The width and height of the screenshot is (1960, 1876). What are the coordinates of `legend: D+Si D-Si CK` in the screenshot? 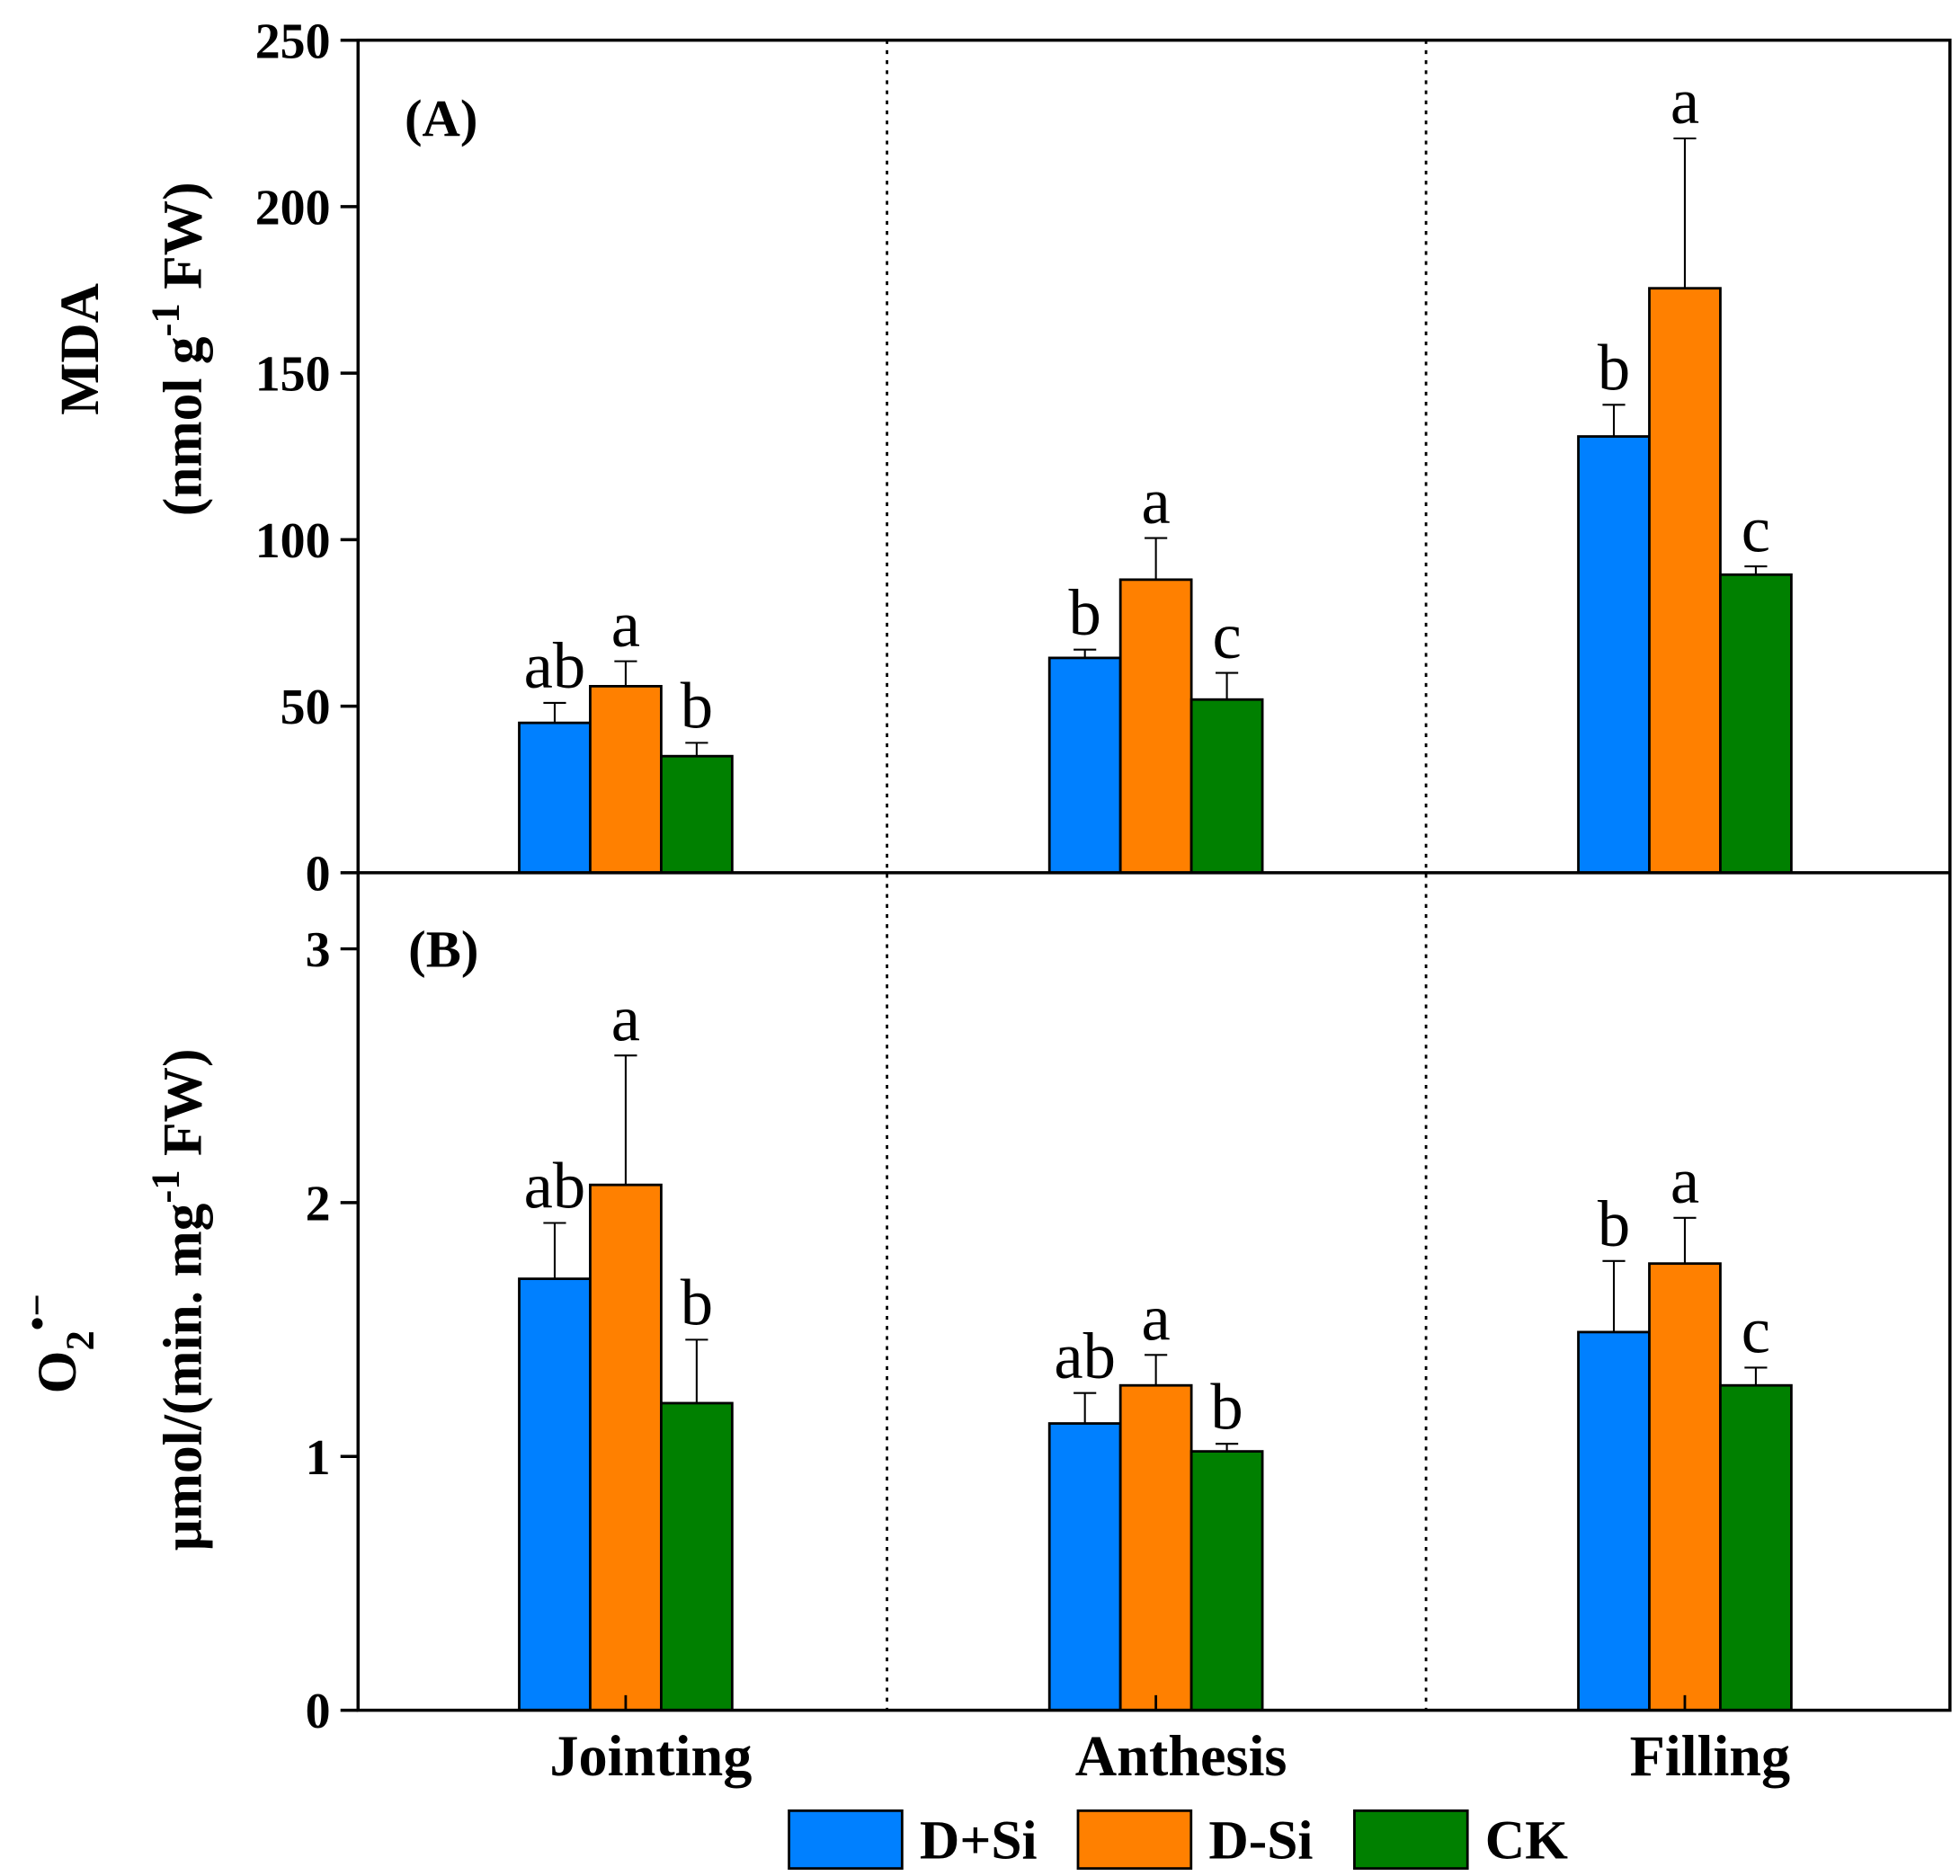 It's located at (1178, 1840).